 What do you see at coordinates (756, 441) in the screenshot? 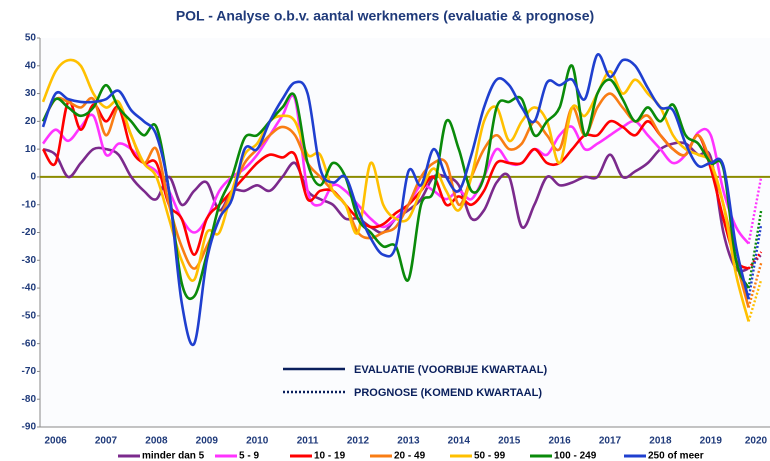
I see `x-tick-label: 2020` at bounding box center [756, 441].